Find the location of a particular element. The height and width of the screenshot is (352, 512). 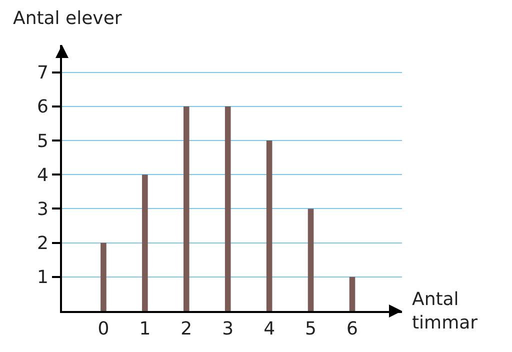

y-tick-label: 3 is located at coordinates (42, 209).